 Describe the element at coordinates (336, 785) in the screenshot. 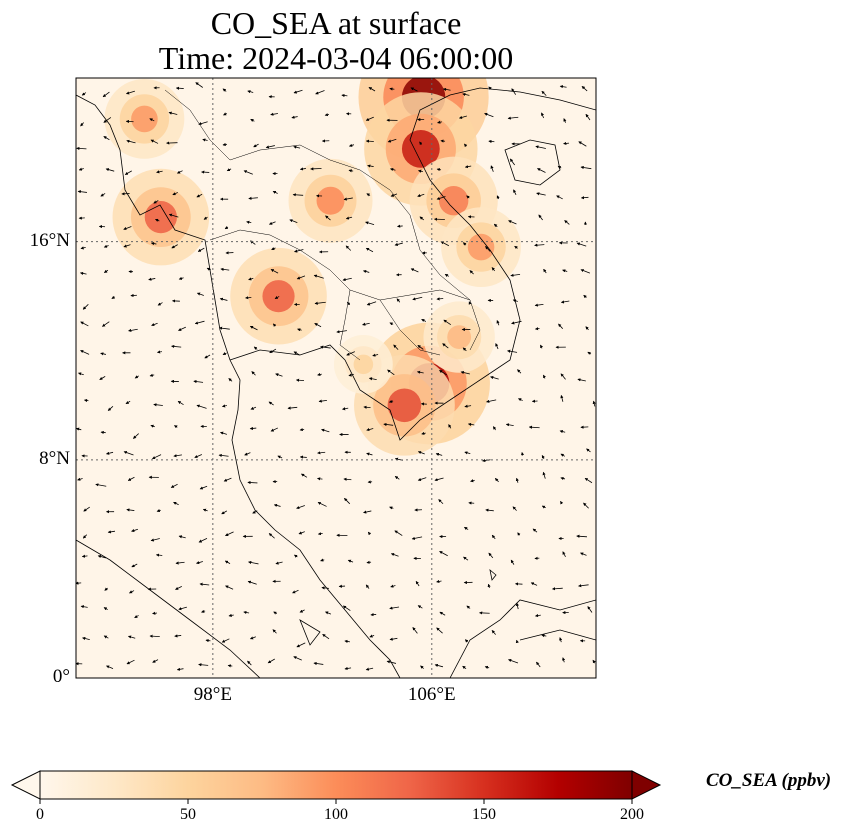

I see `colorbar-gradient` at that location.